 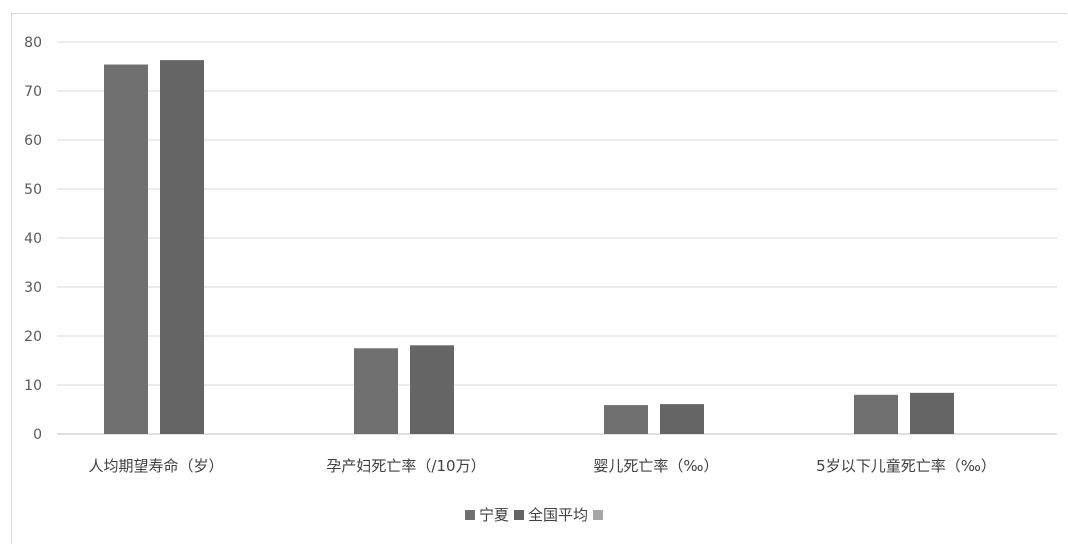 What do you see at coordinates (33, 337) in the screenshot?
I see `y-tick-label: 20` at bounding box center [33, 337].